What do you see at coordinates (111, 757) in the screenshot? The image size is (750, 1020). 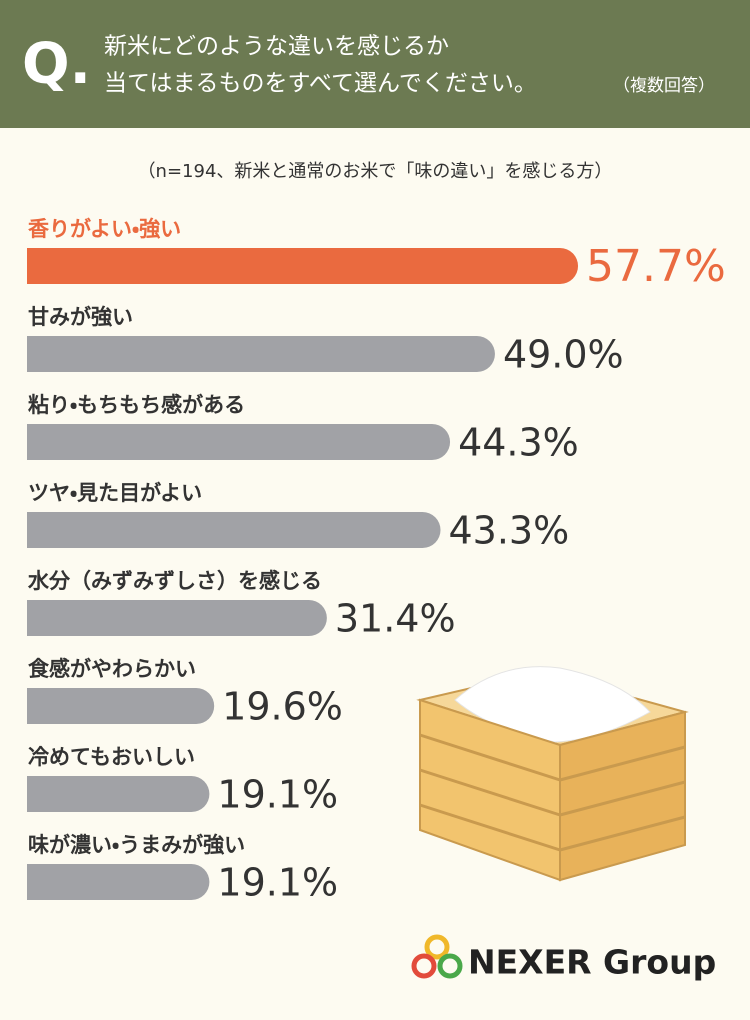 I see `category-label: 冷めてもおいしい` at bounding box center [111, 757].